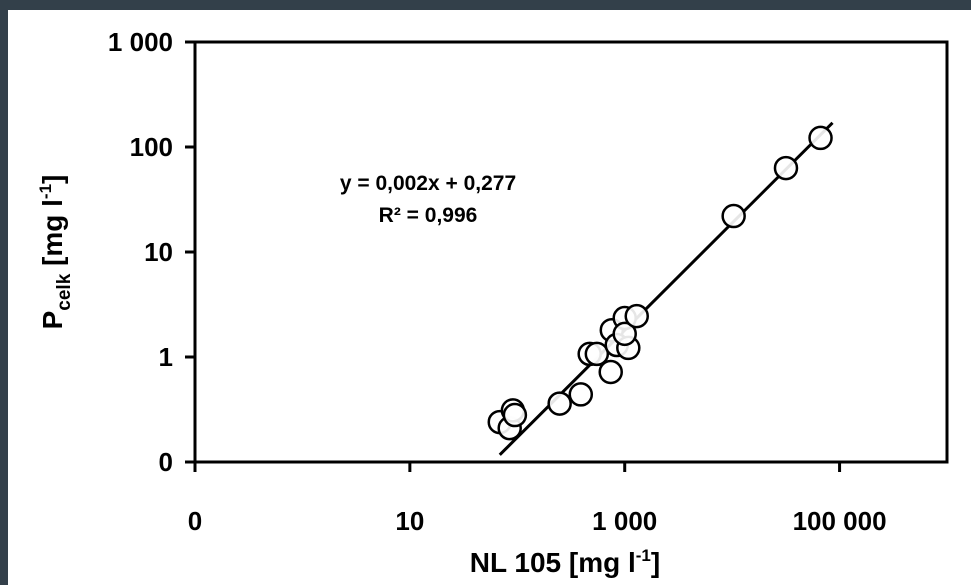 The image size is (971, 585). What do you see at coordinates (64, 291) in the screenshot?
I see `y-label-sub: celk` at bounding box center [64, 291].